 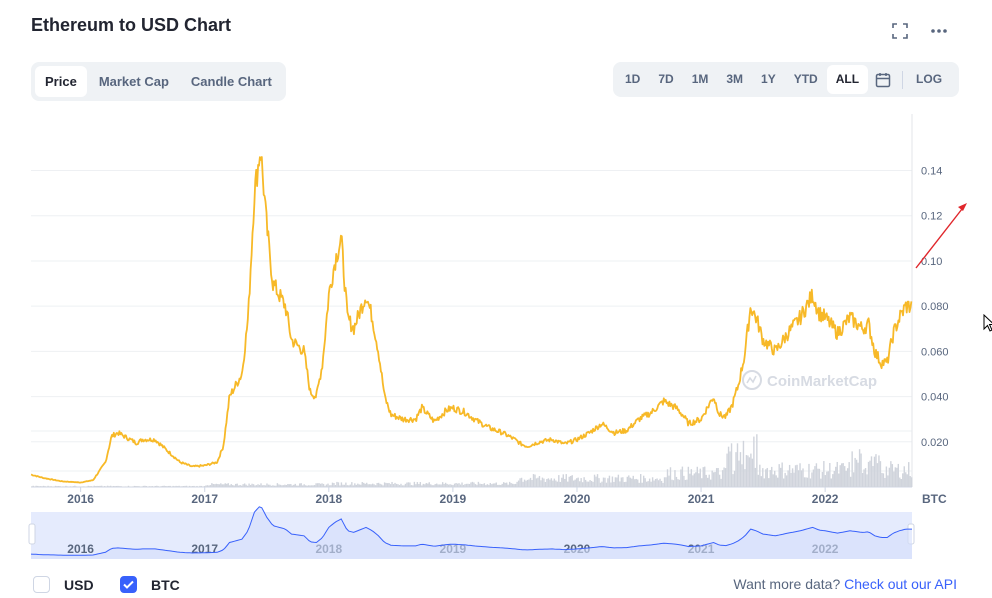 I want to click on legend-btc: BTC, so click(x=150, y=584).